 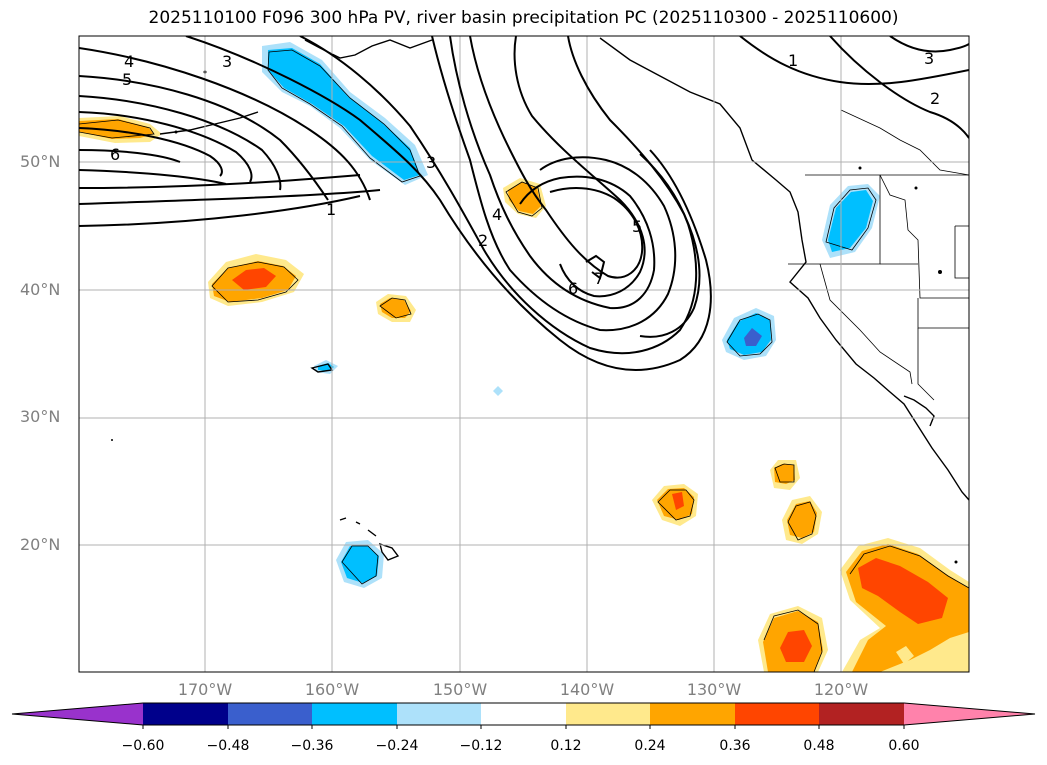 What do you see at coordinates (40, 416) in the screenshot?
I see `lat-label: 30°N` at bounding box center [40, 416].